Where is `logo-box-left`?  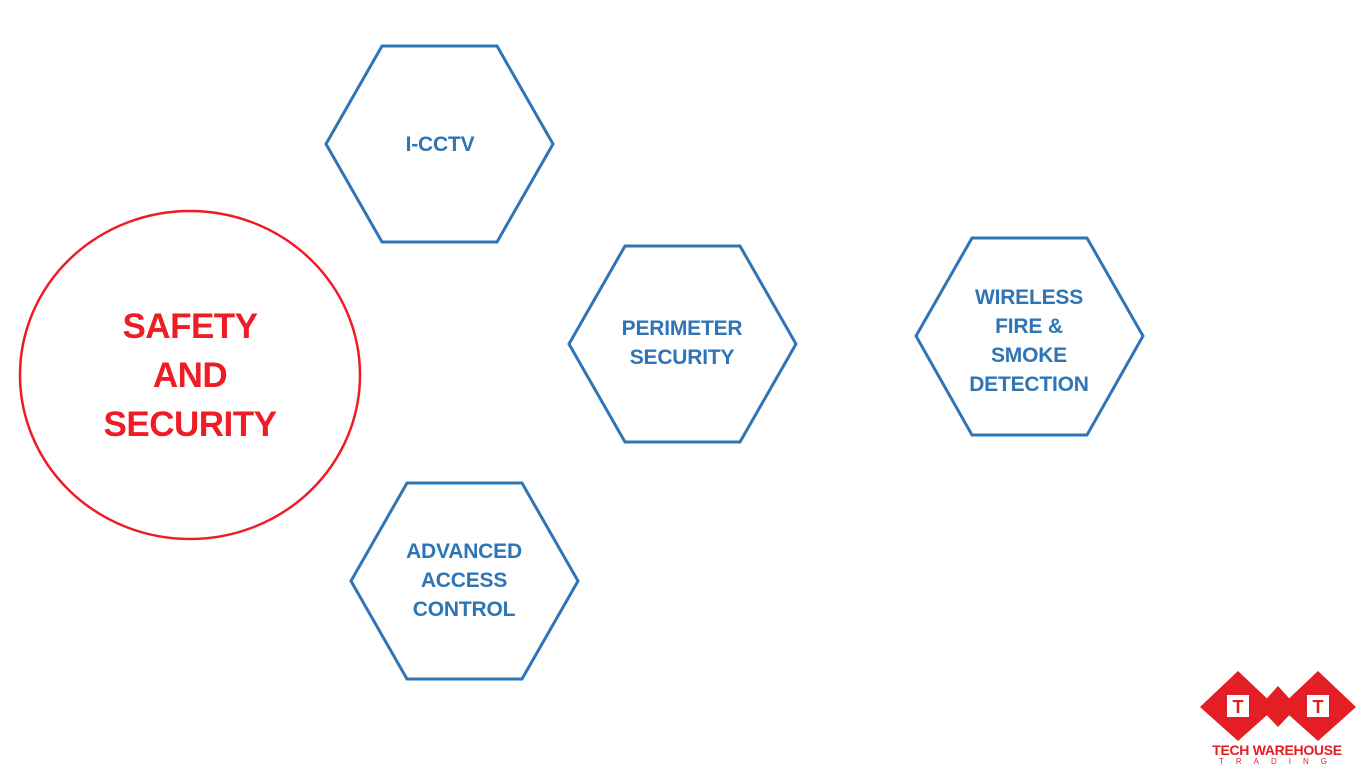
logo-box-left is located at coordinates (1238, 706).